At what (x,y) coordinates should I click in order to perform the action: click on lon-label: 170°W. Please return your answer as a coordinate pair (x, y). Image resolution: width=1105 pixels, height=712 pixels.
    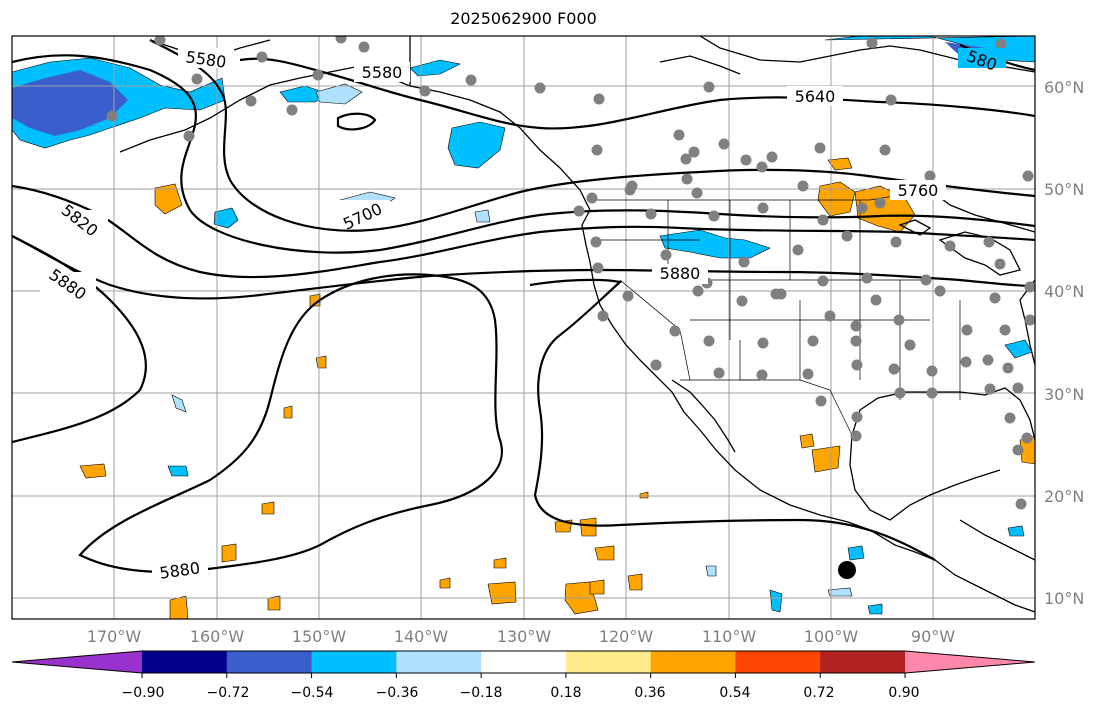
    Looking at the image, I should click on (114, 636).